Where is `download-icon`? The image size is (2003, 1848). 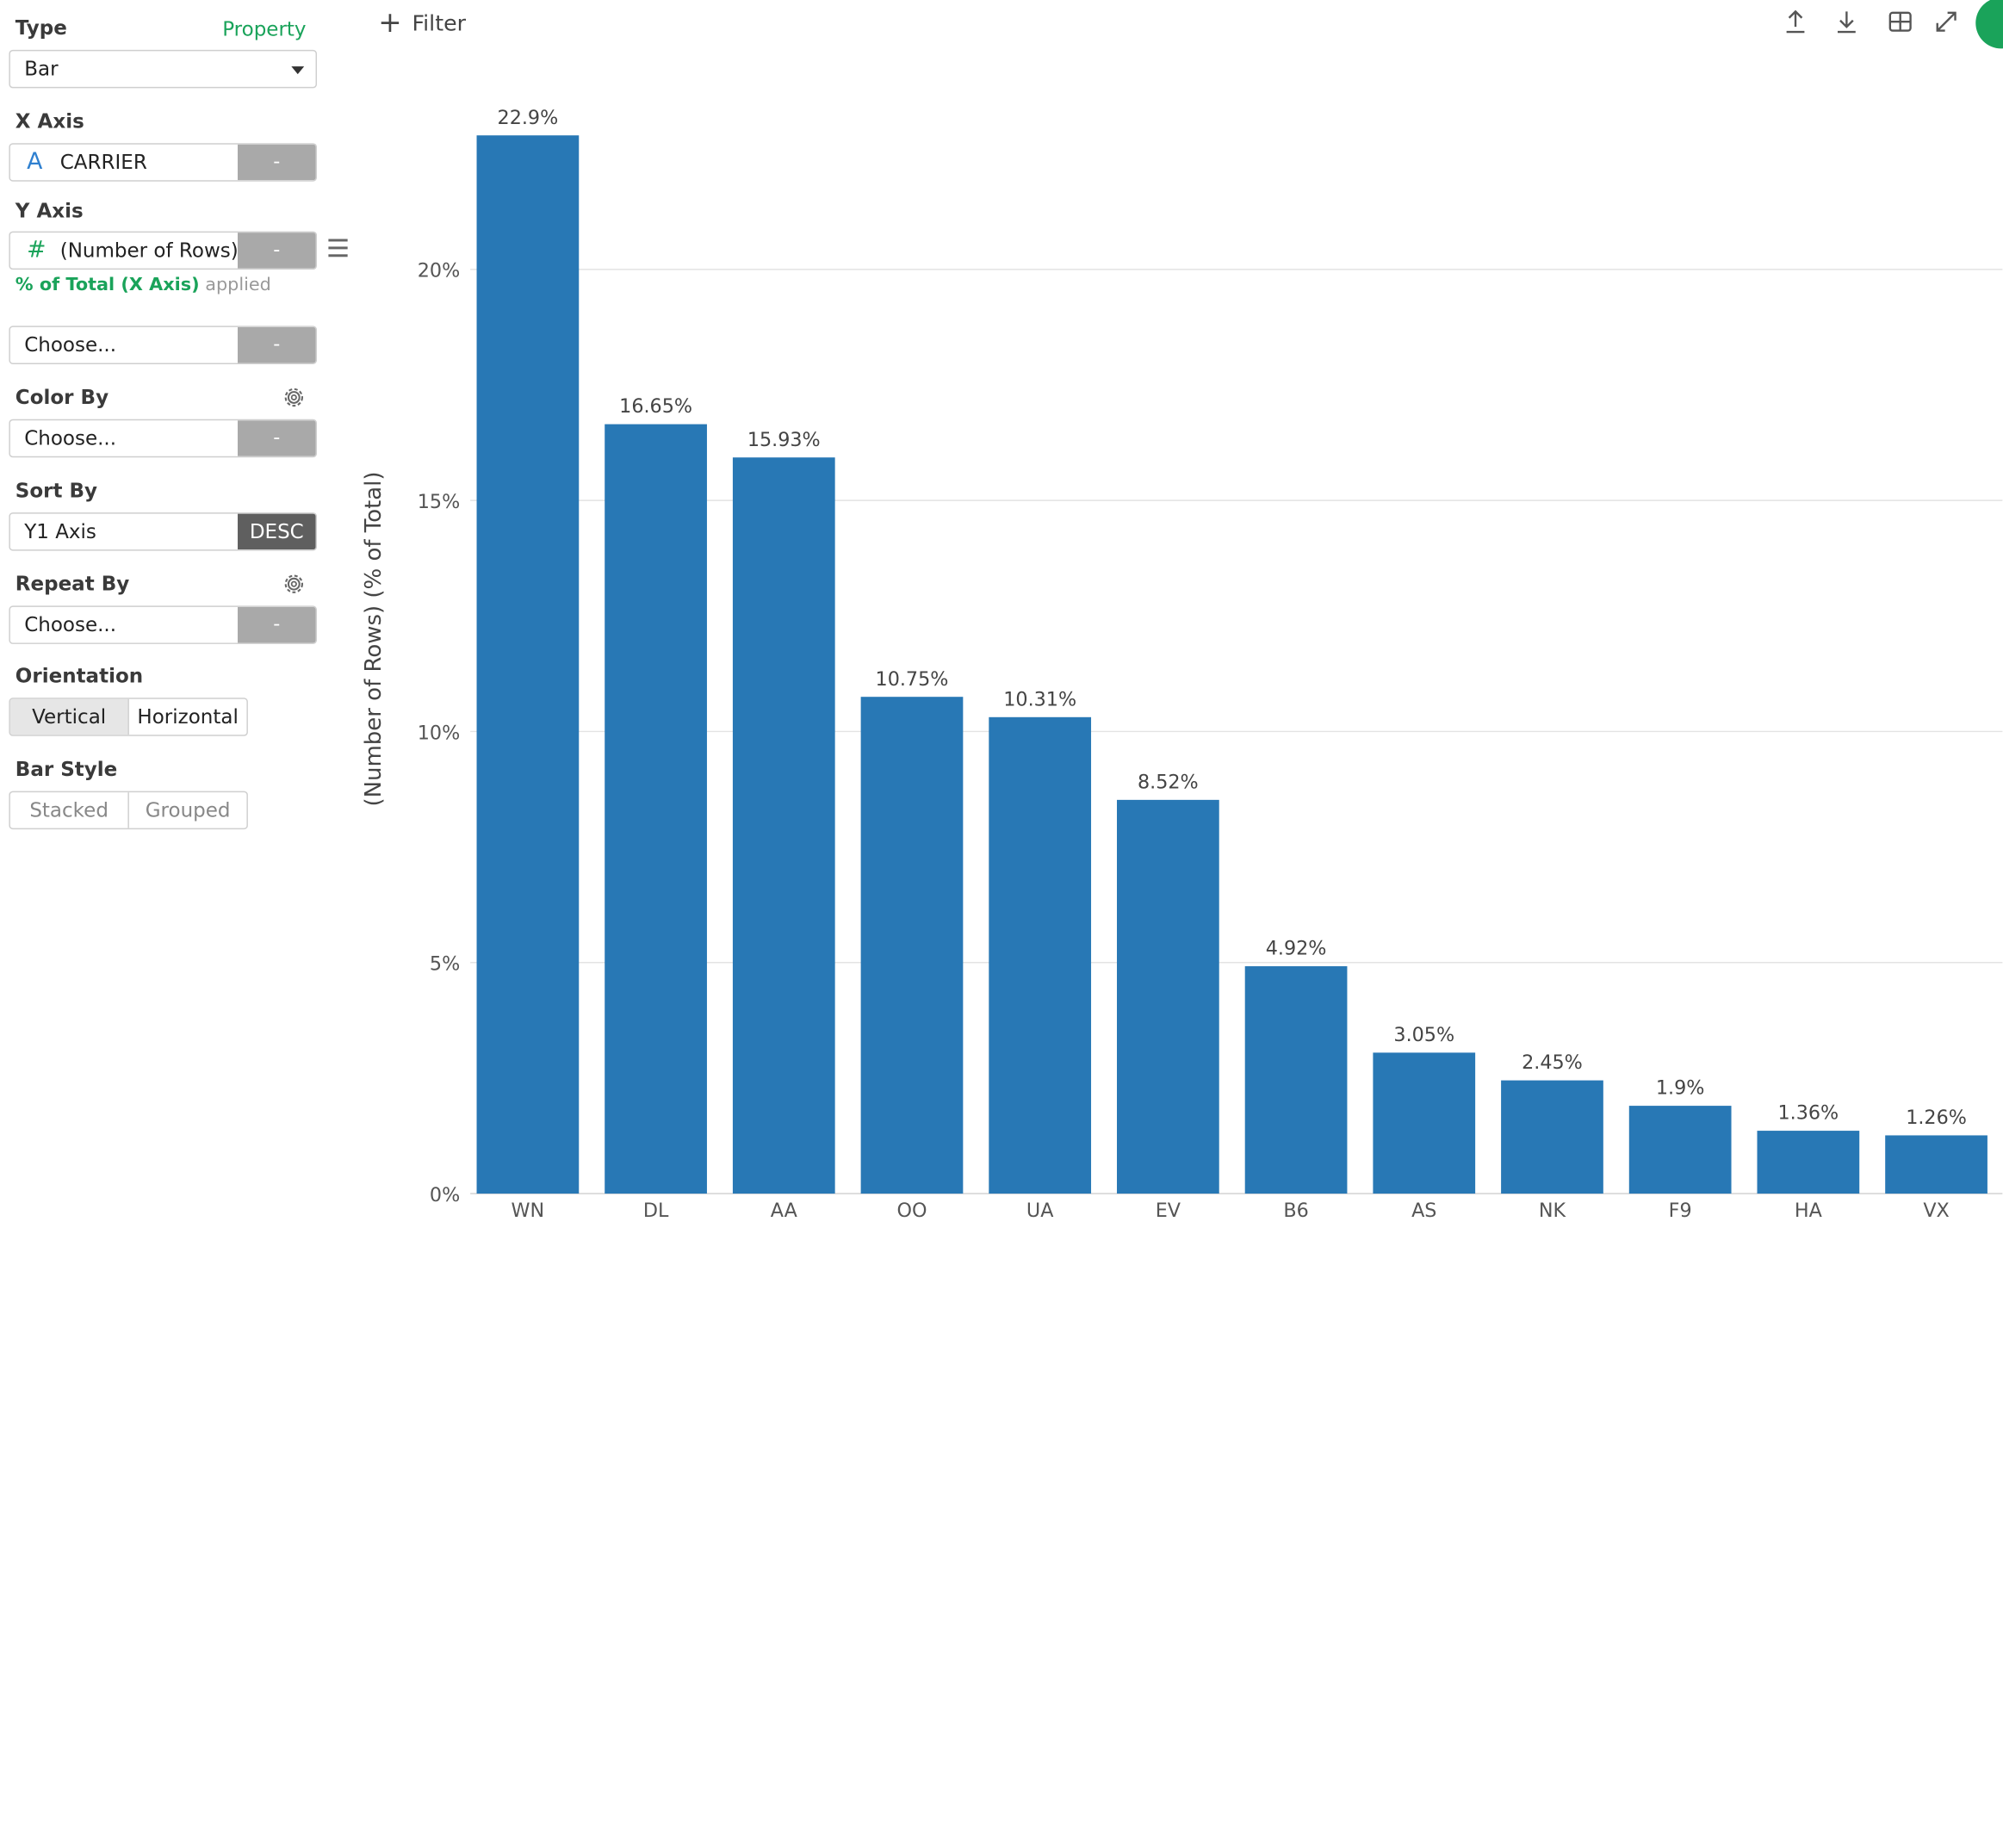
download-icon is located at coordinates (1847, 22).